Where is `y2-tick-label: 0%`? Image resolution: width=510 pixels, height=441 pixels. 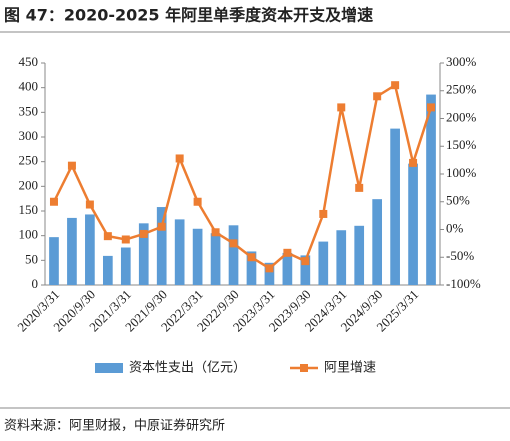 y2-tick-label: 0% is located at coordinates (455, 227).